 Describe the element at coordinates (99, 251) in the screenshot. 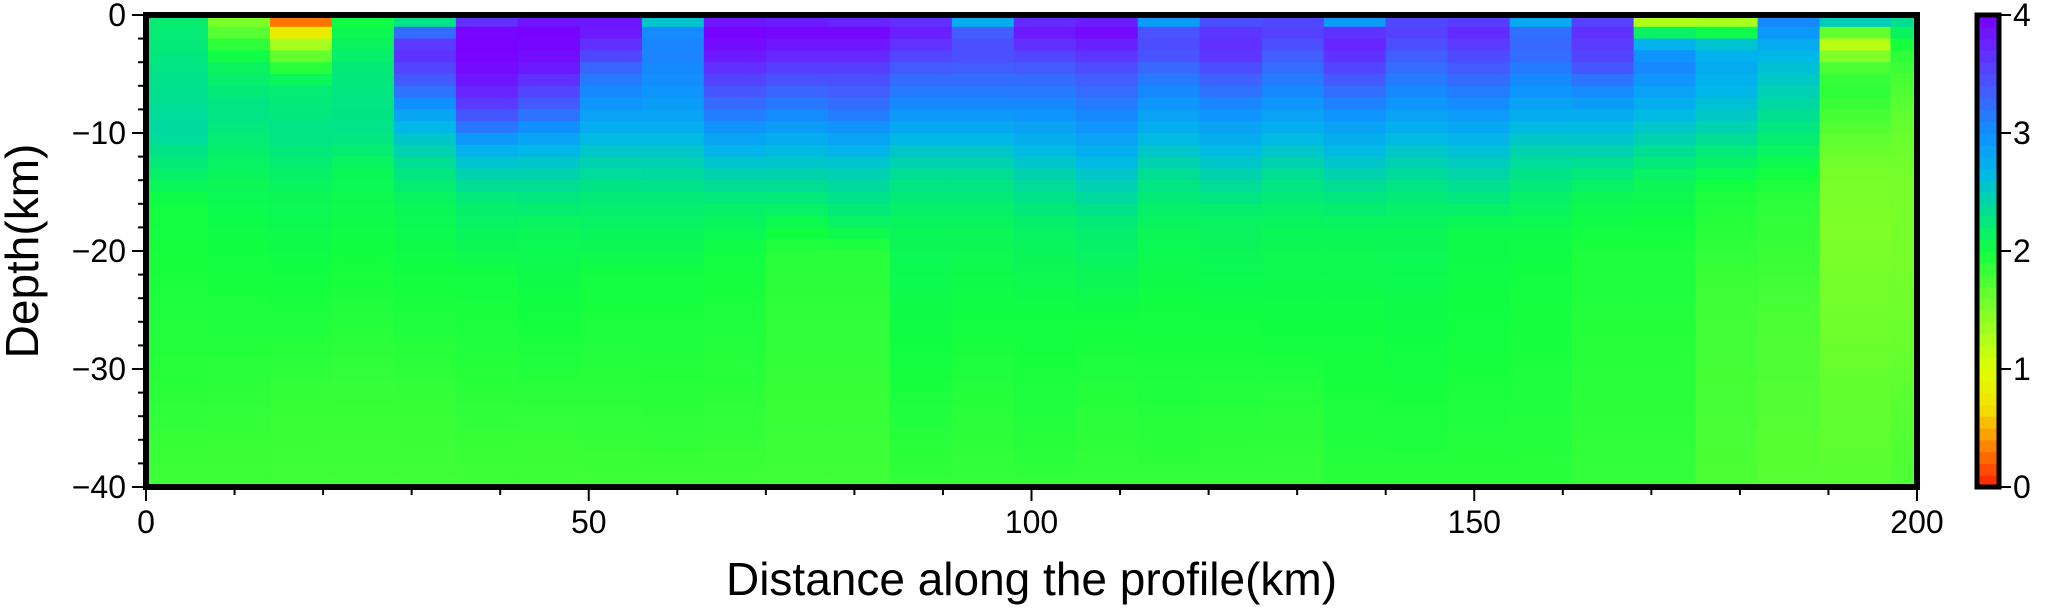

I see `y-tick-label: −20` at that location.